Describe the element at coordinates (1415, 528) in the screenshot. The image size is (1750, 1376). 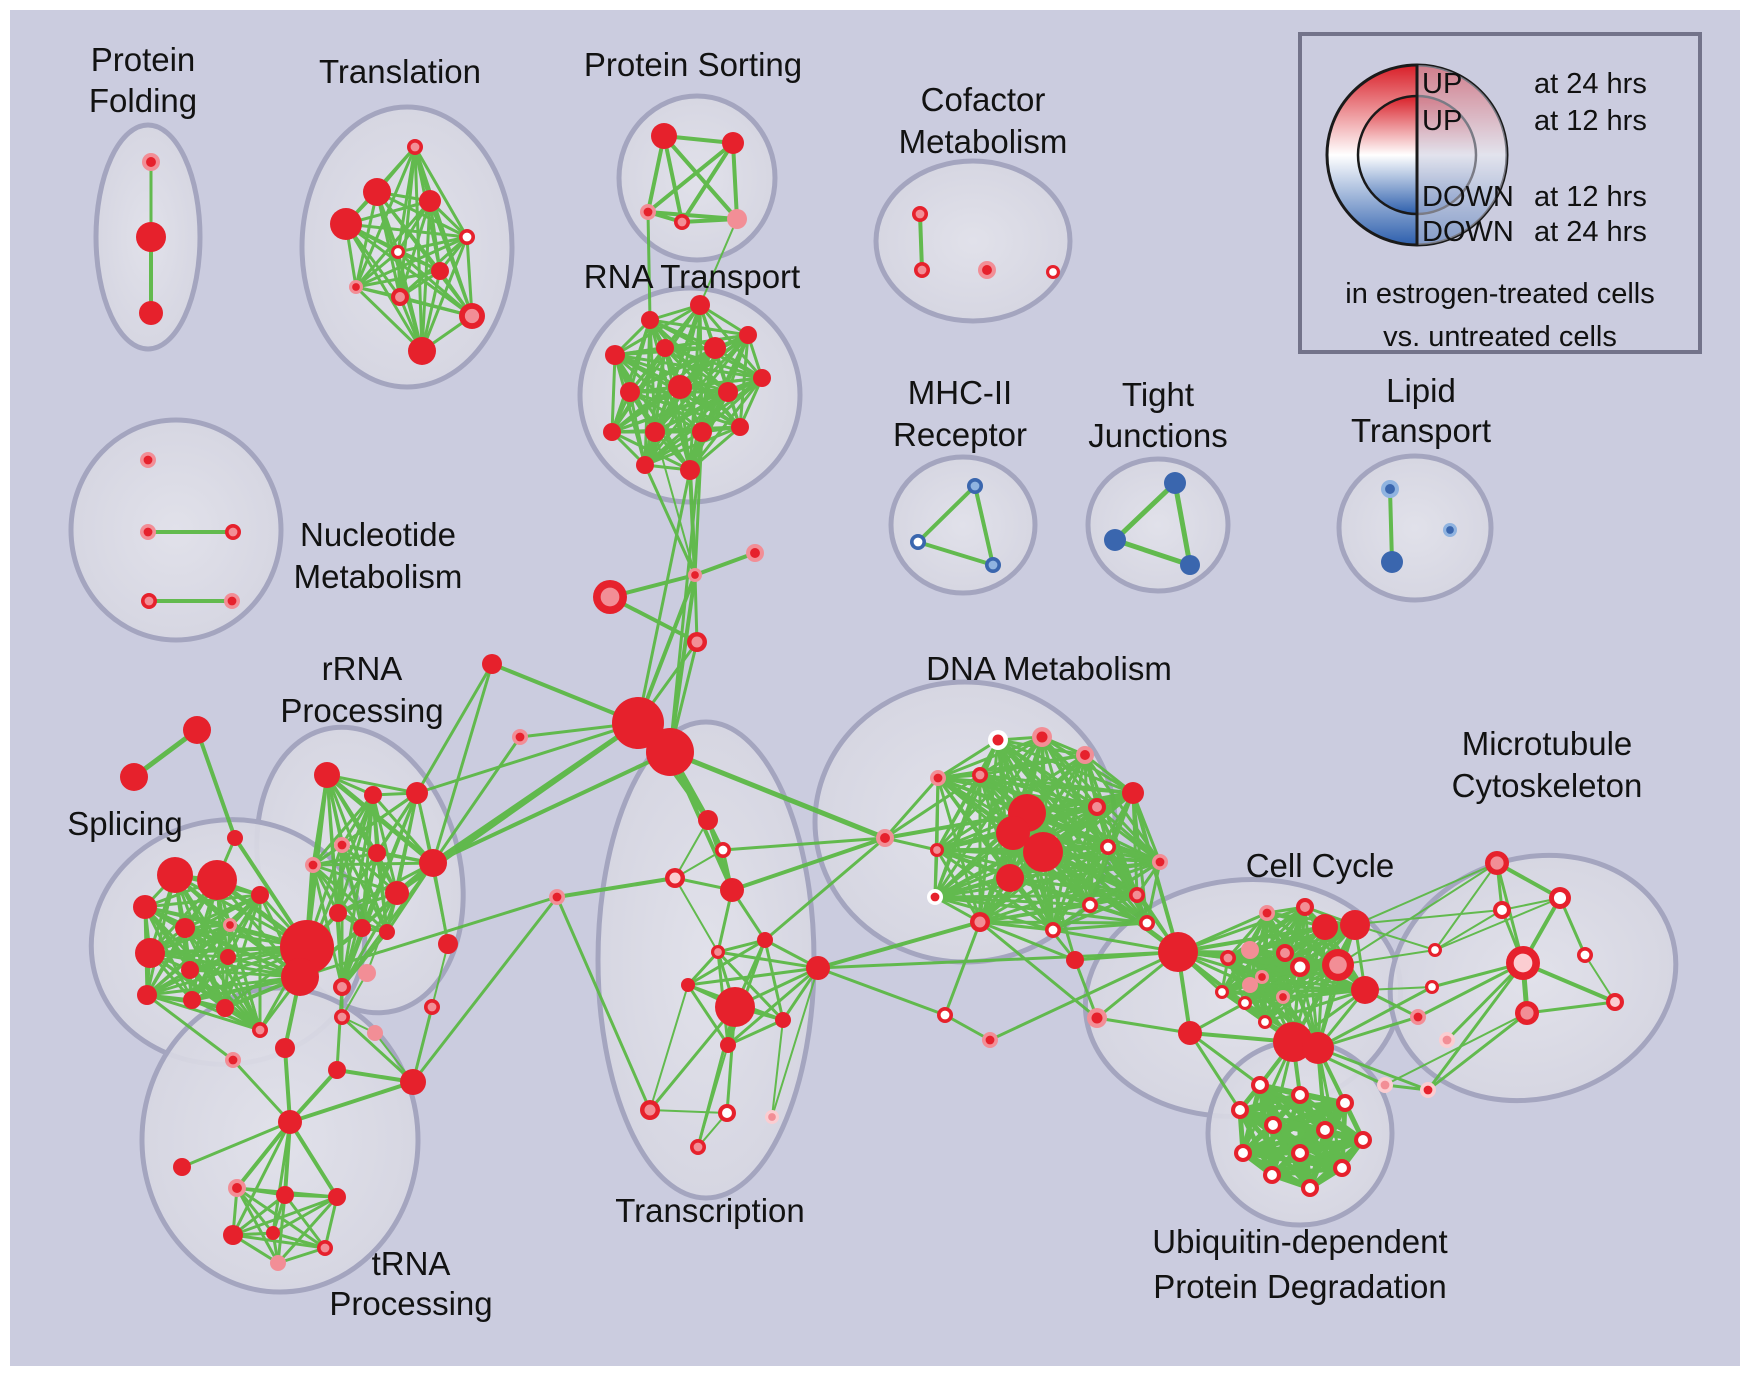
I see `module-lipid-transport-ellipse` at that location.